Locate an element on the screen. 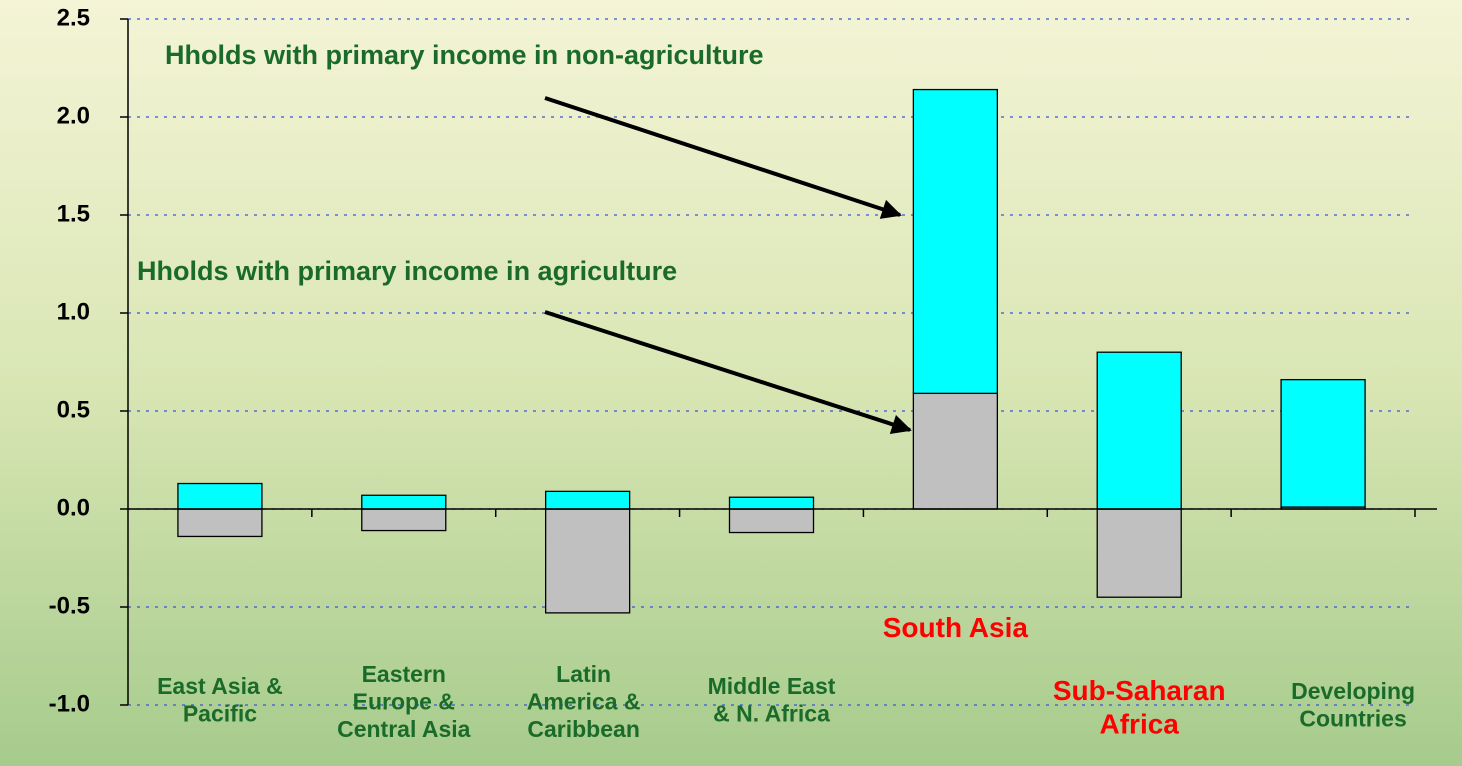  x-tick-label: East Asia & Pacific is located at coordinates (220, 700).